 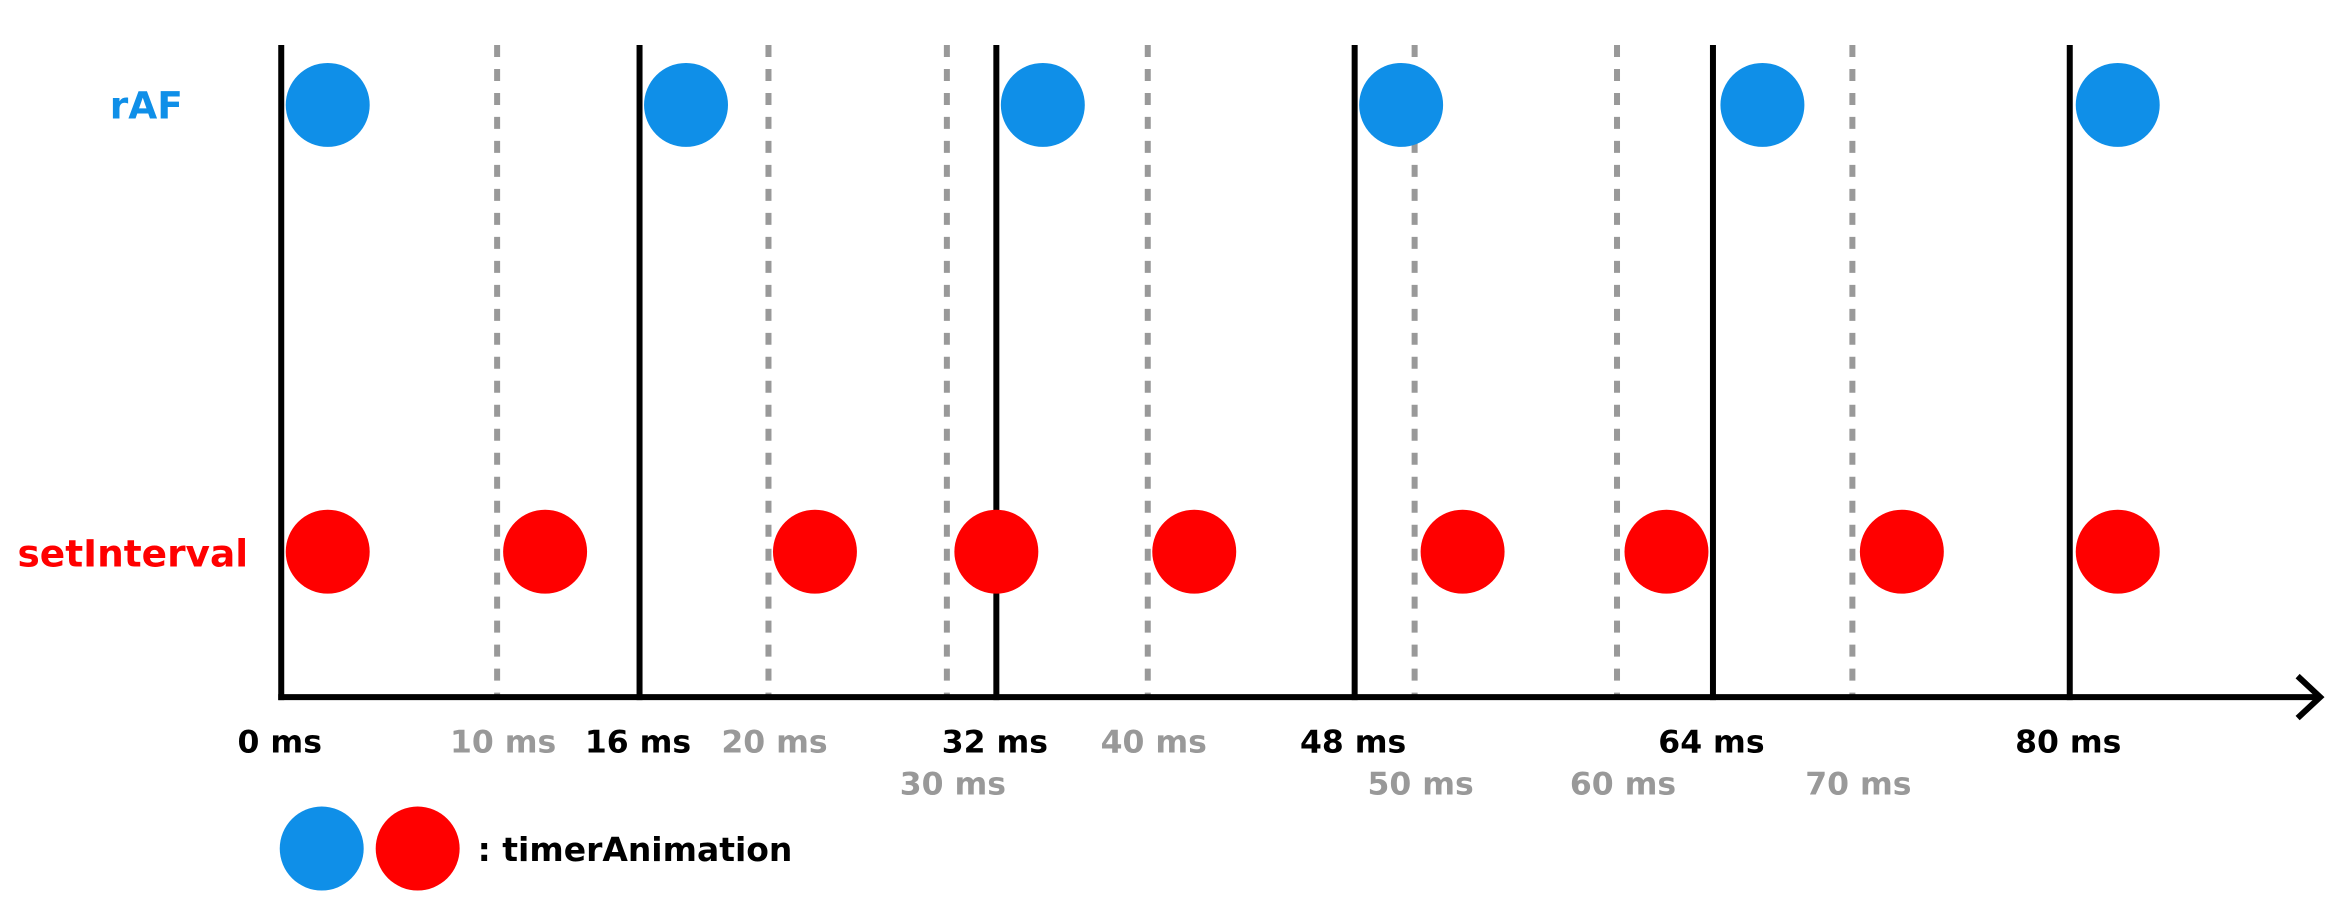 What do you see at coordinates (280, 743) in the screenshot?
I see `frame-tick-label: 0 ms` at bounding box center [280, 743].